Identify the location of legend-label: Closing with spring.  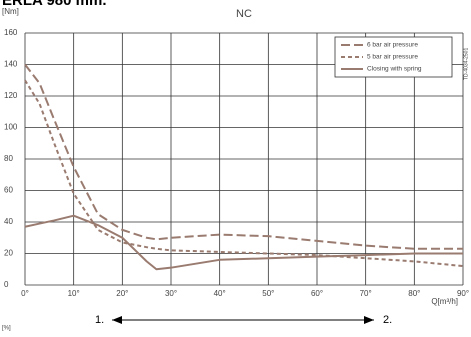
(394, 69).